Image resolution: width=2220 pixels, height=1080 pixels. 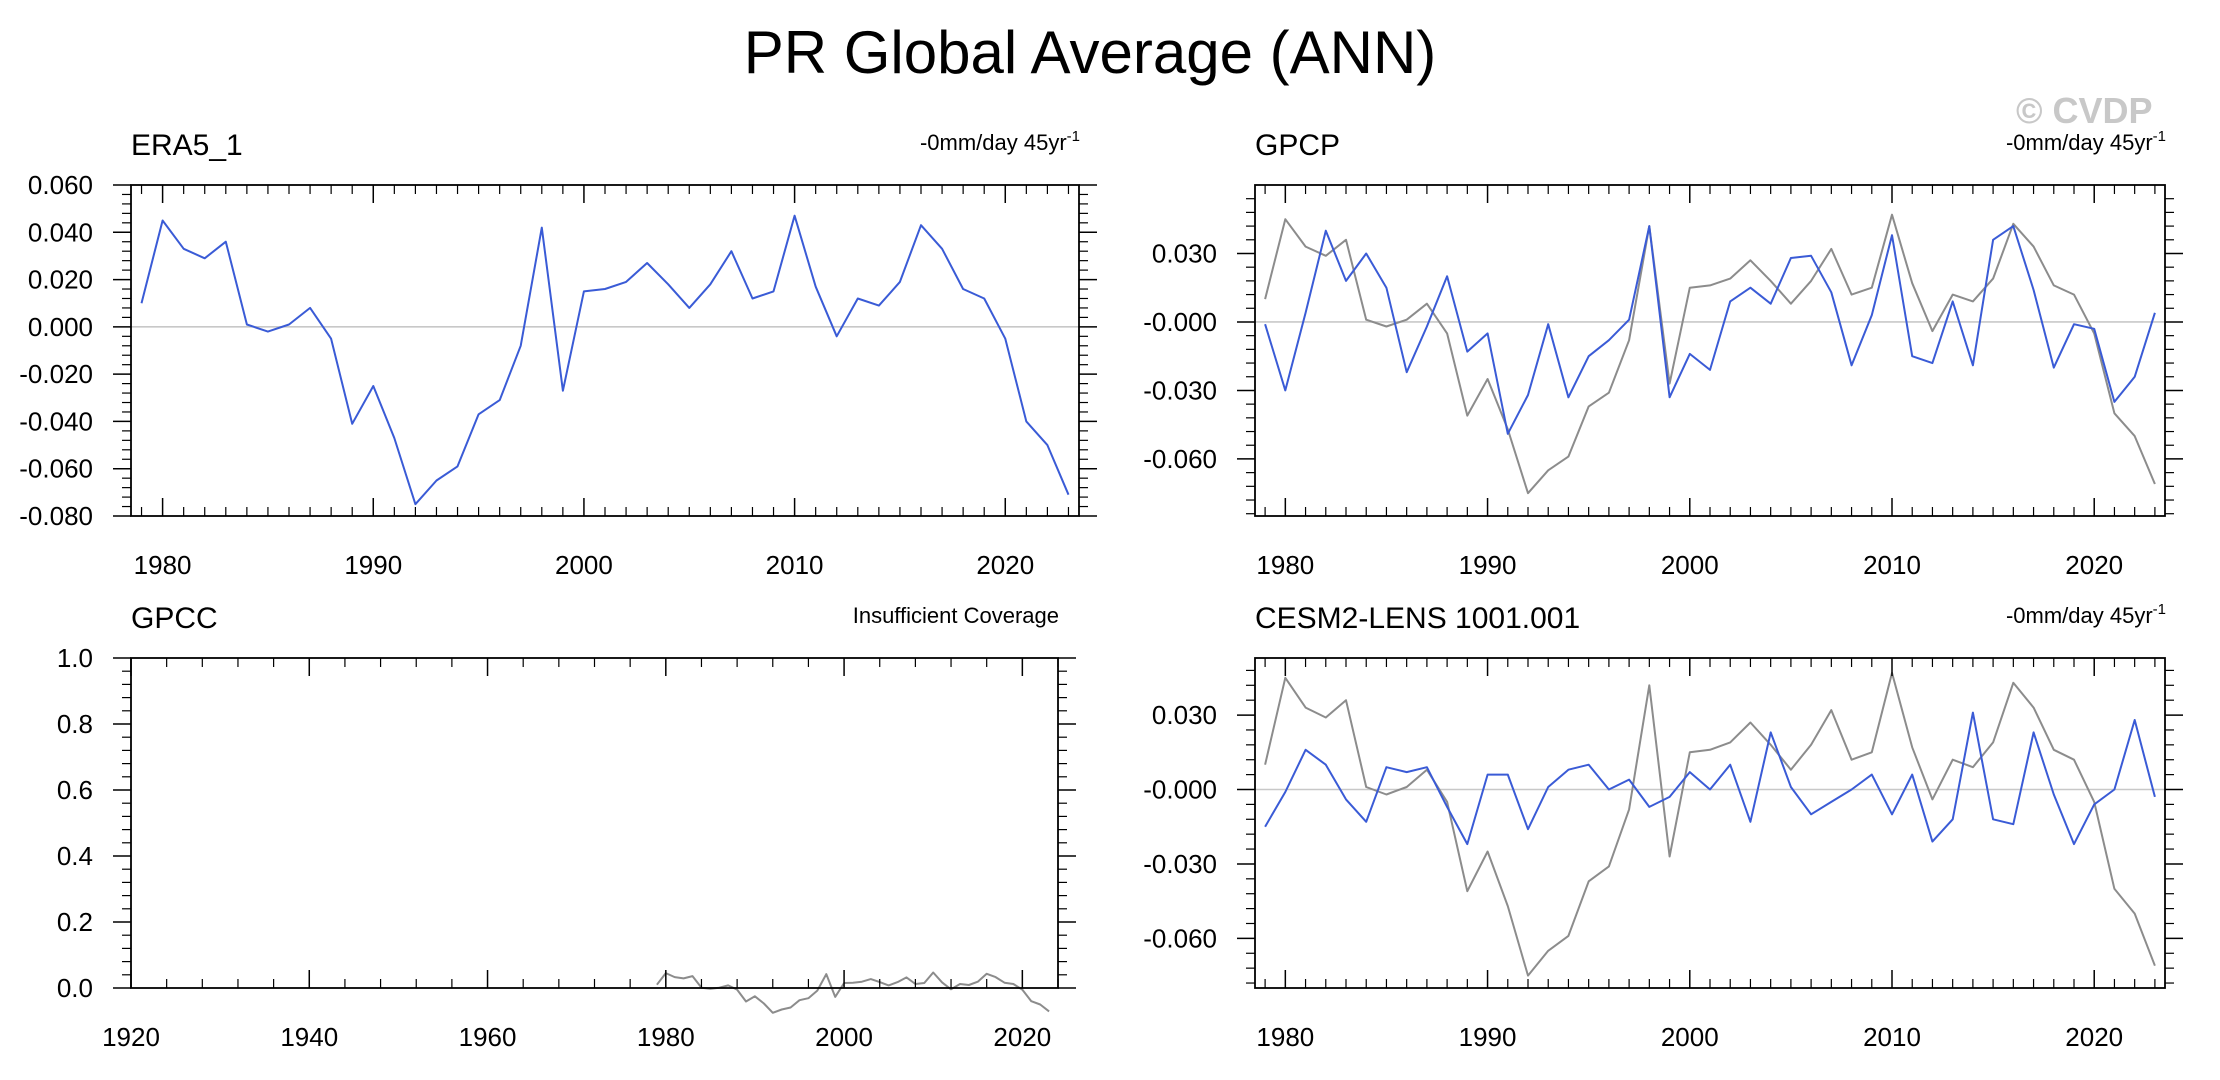 I want to click on x-tick-label: 1960, so click(x=488, y=1037).